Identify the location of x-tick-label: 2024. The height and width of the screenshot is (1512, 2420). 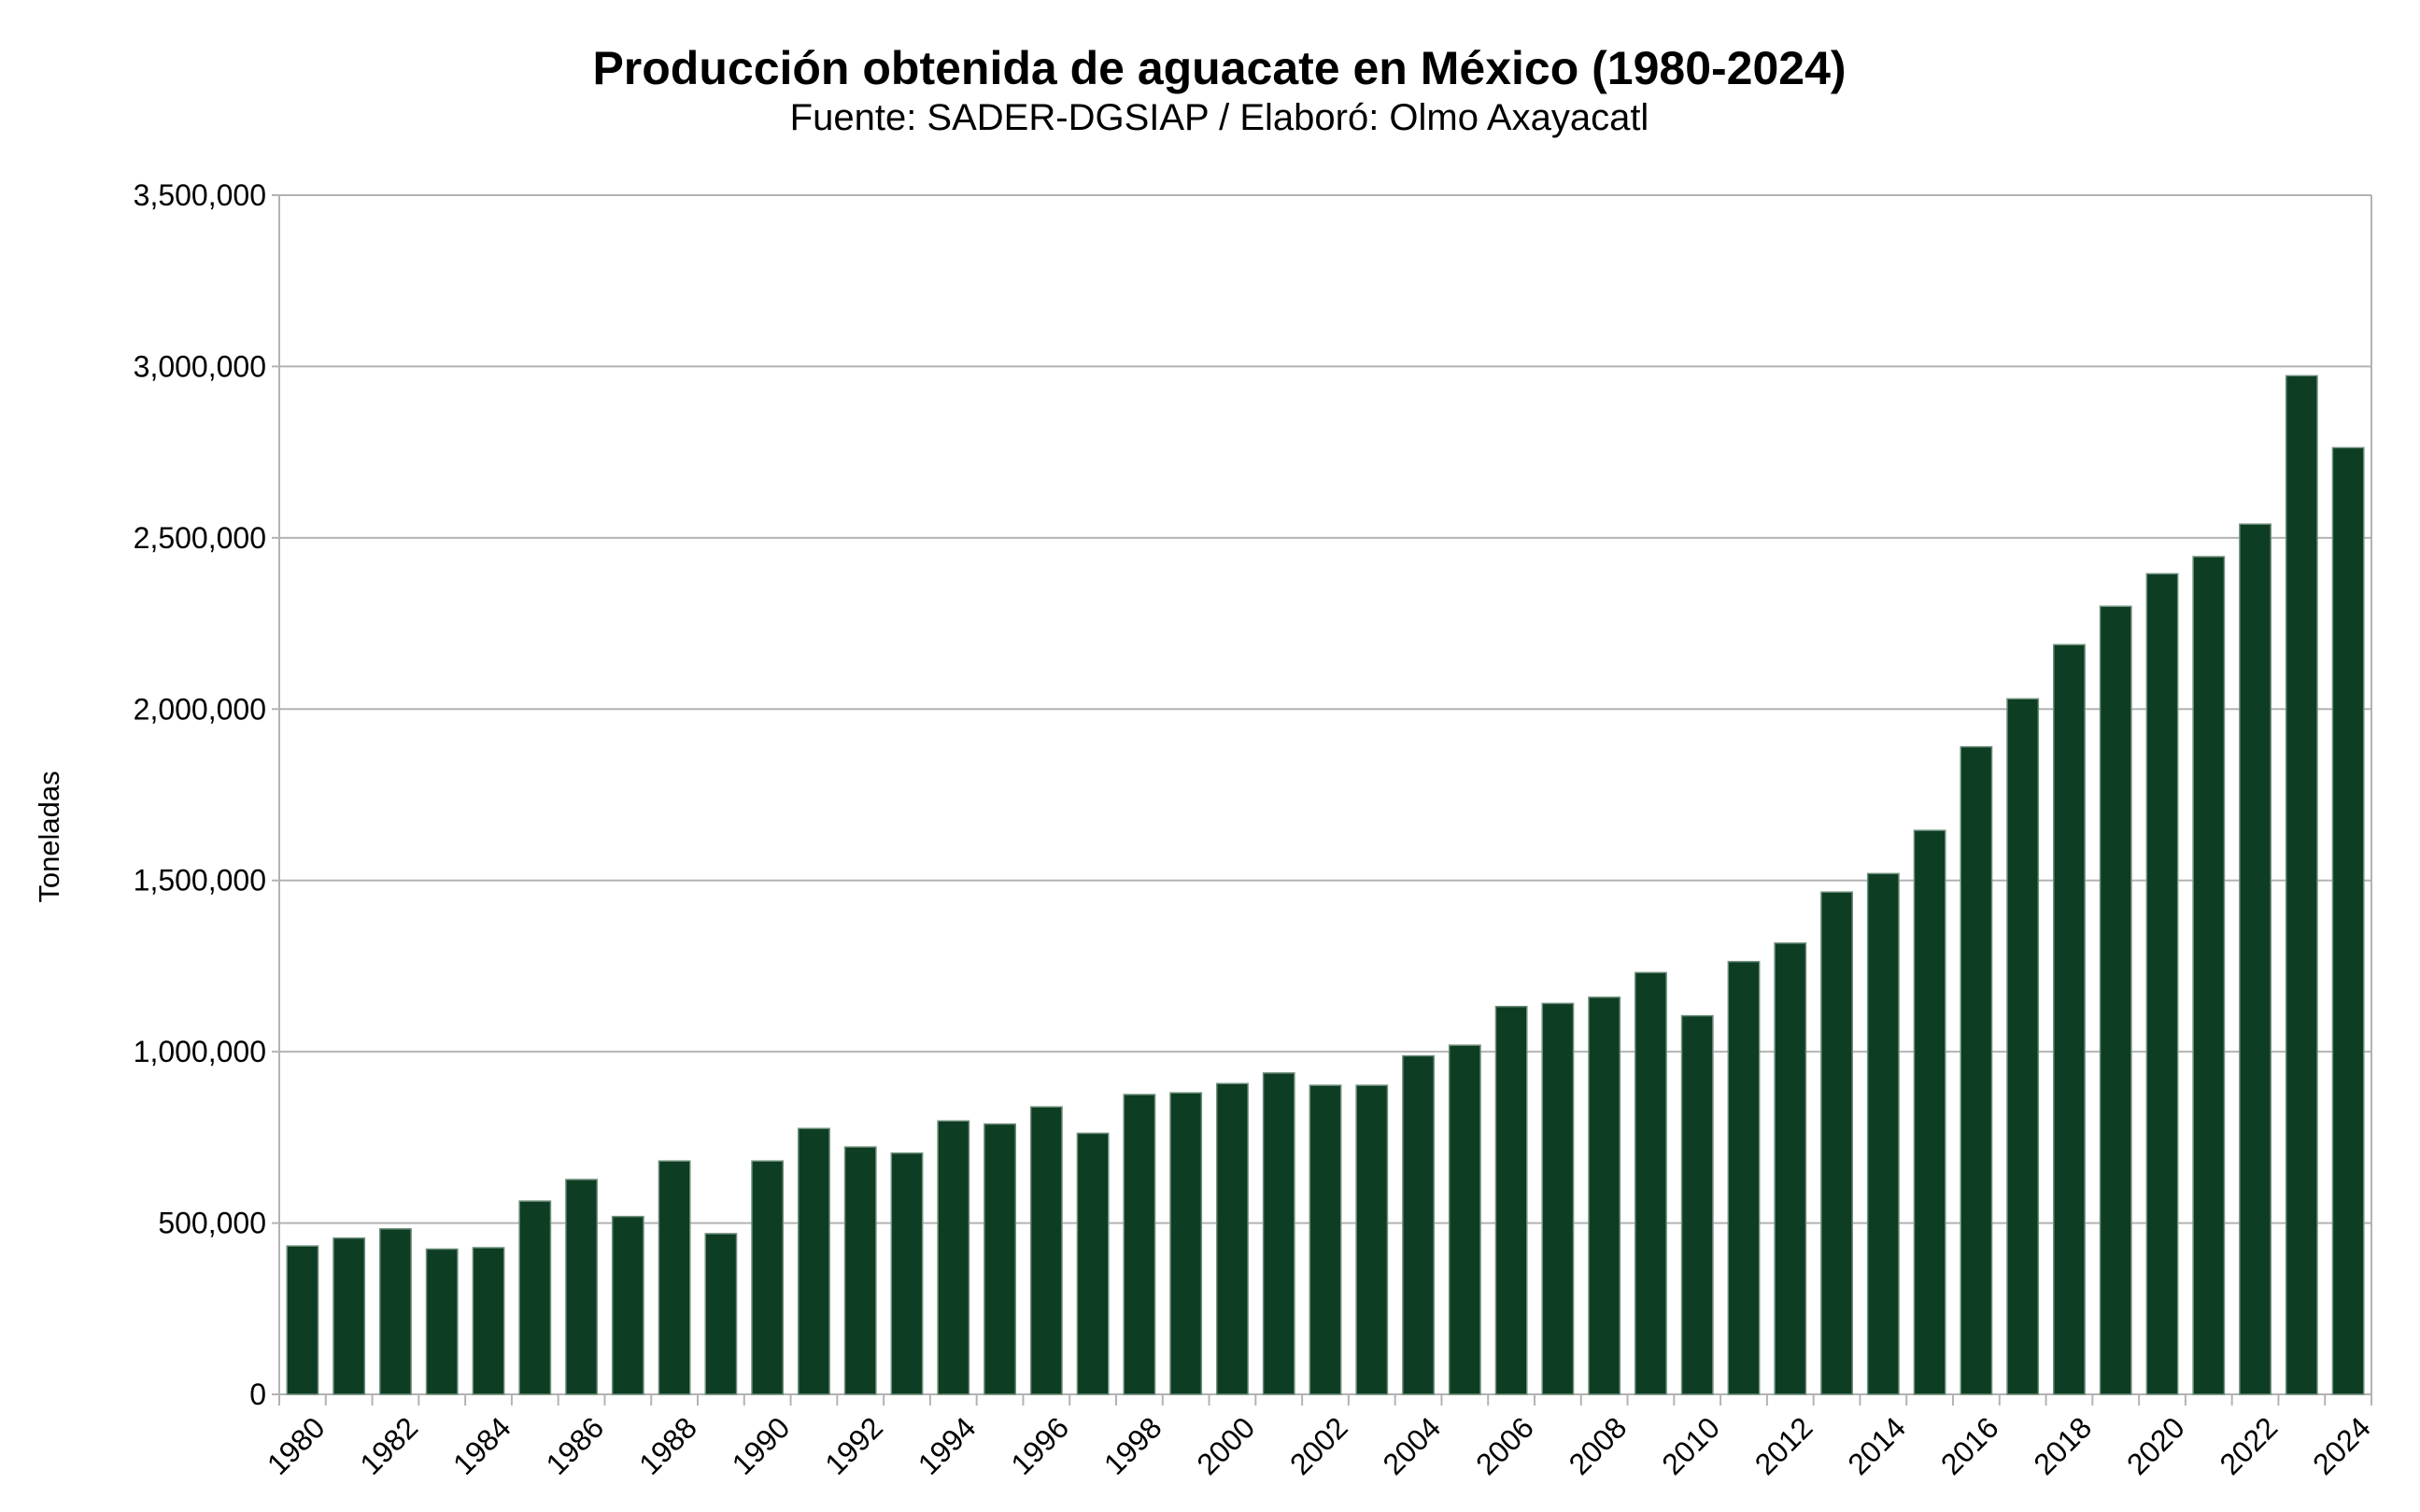
(2341, 1445).